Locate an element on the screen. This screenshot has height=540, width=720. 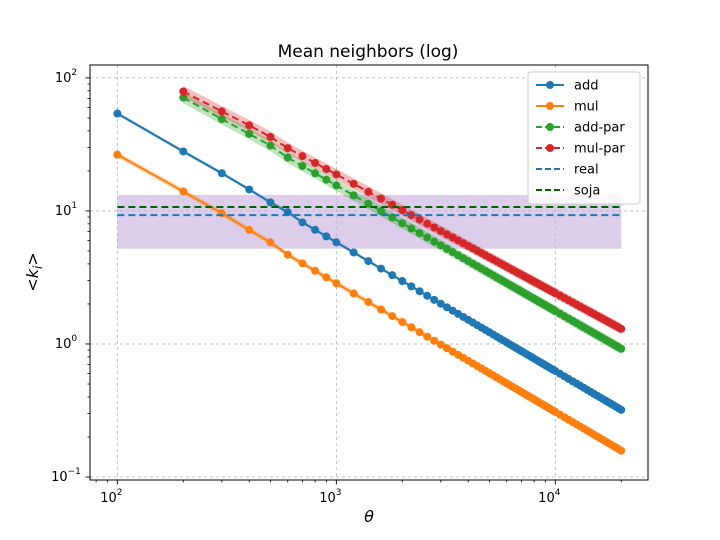
x-axis-ticks: 102 103 104 is located at coordinates (358, 493).